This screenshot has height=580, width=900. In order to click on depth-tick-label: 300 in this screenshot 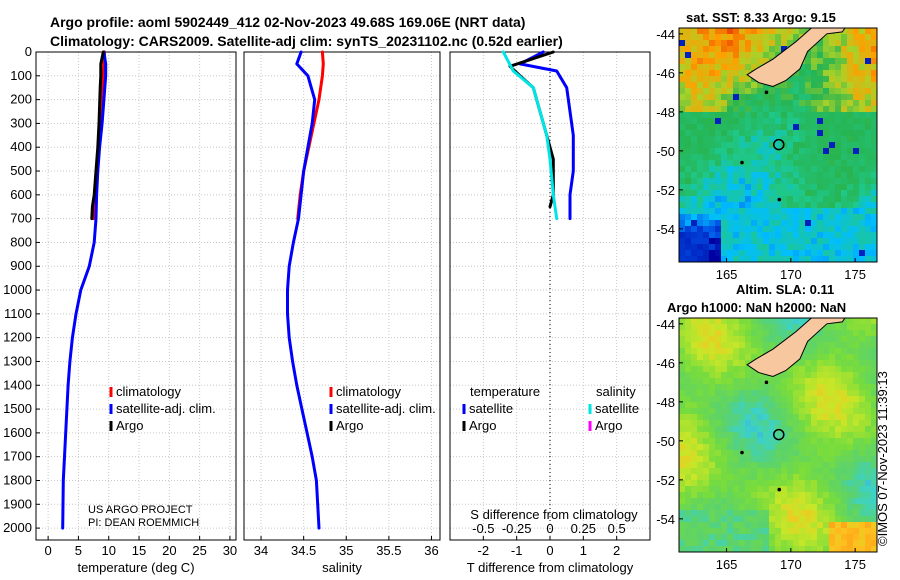, I will do `click(21, 122)`.